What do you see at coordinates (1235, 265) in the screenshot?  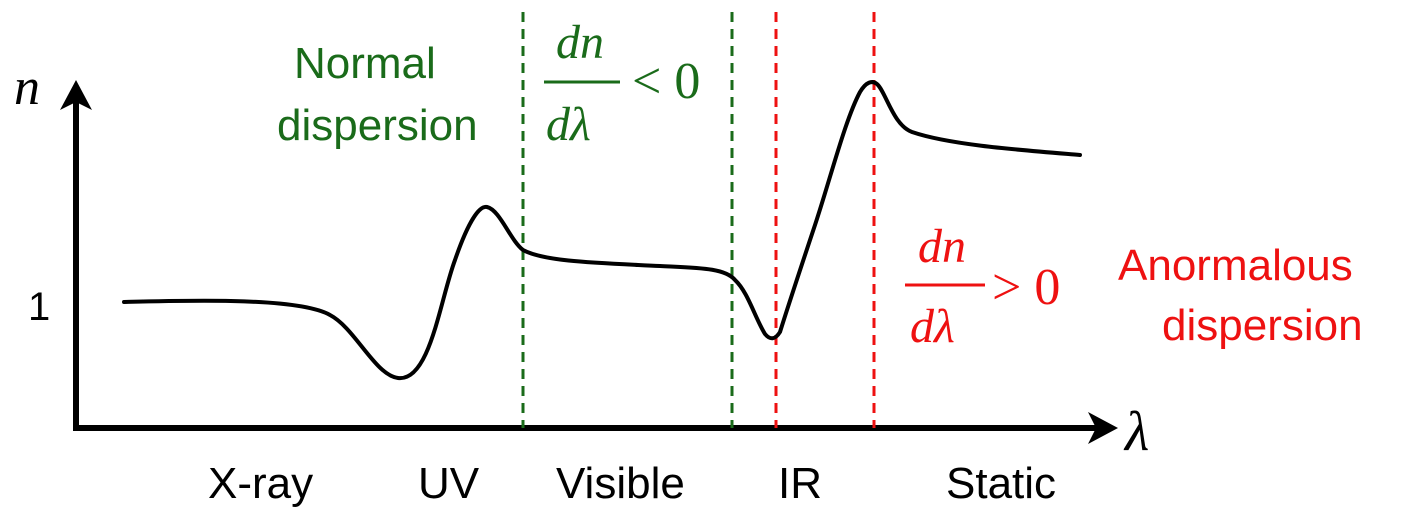 I see `anomalous-dispersion-title-line1: Anormalous` at bounding box center [1235, 265].